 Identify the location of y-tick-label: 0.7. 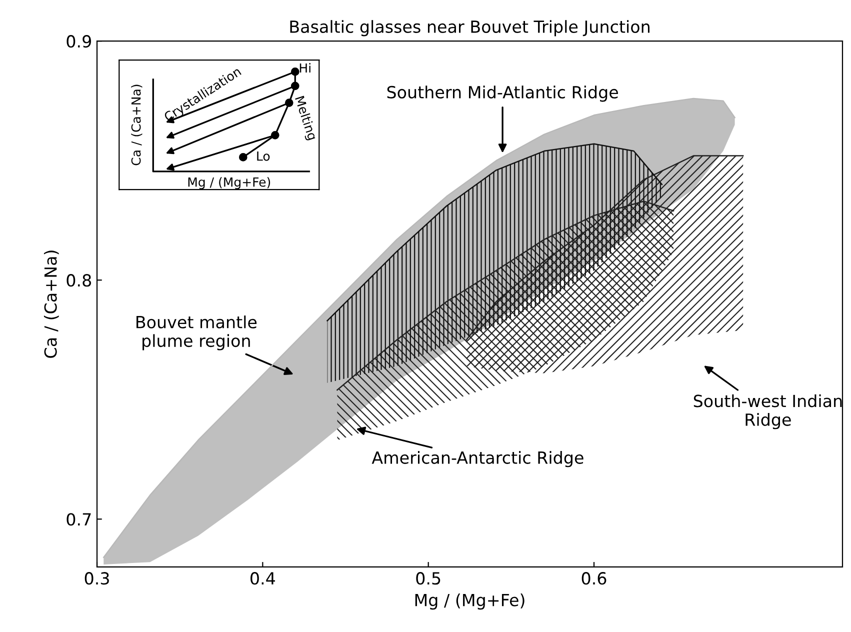
(78, 519).